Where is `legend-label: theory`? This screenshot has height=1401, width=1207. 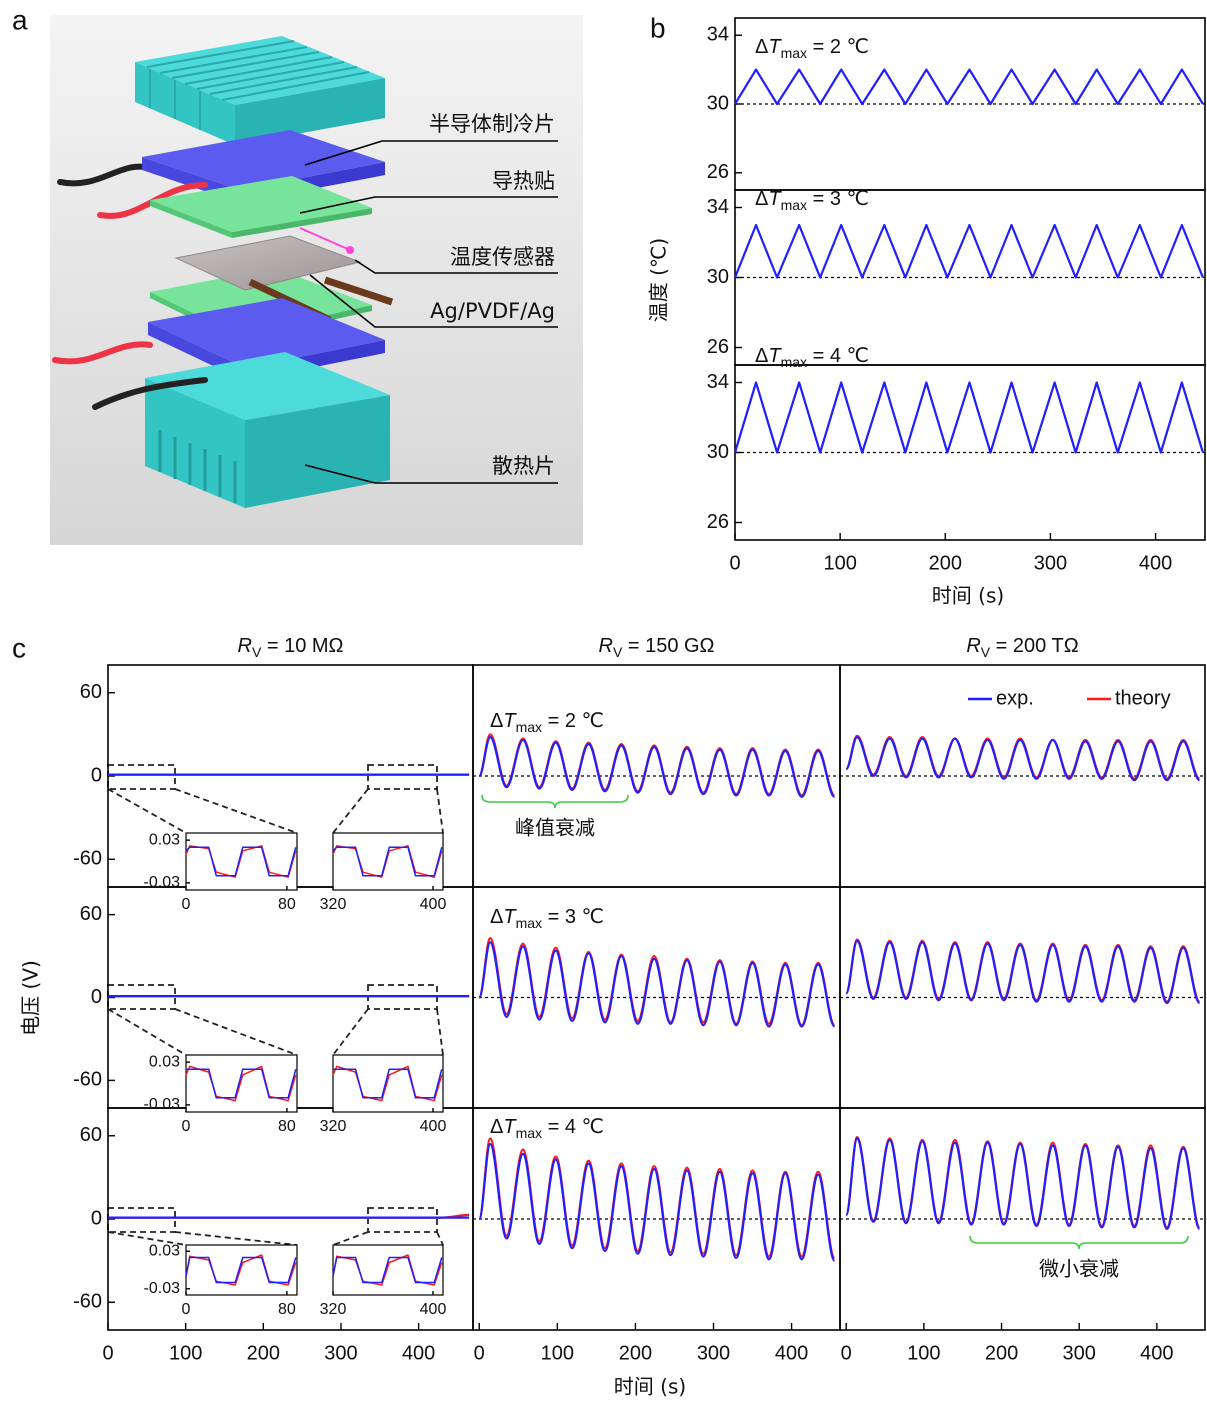 legend-label: theory is located at coordinates (1143, 698).